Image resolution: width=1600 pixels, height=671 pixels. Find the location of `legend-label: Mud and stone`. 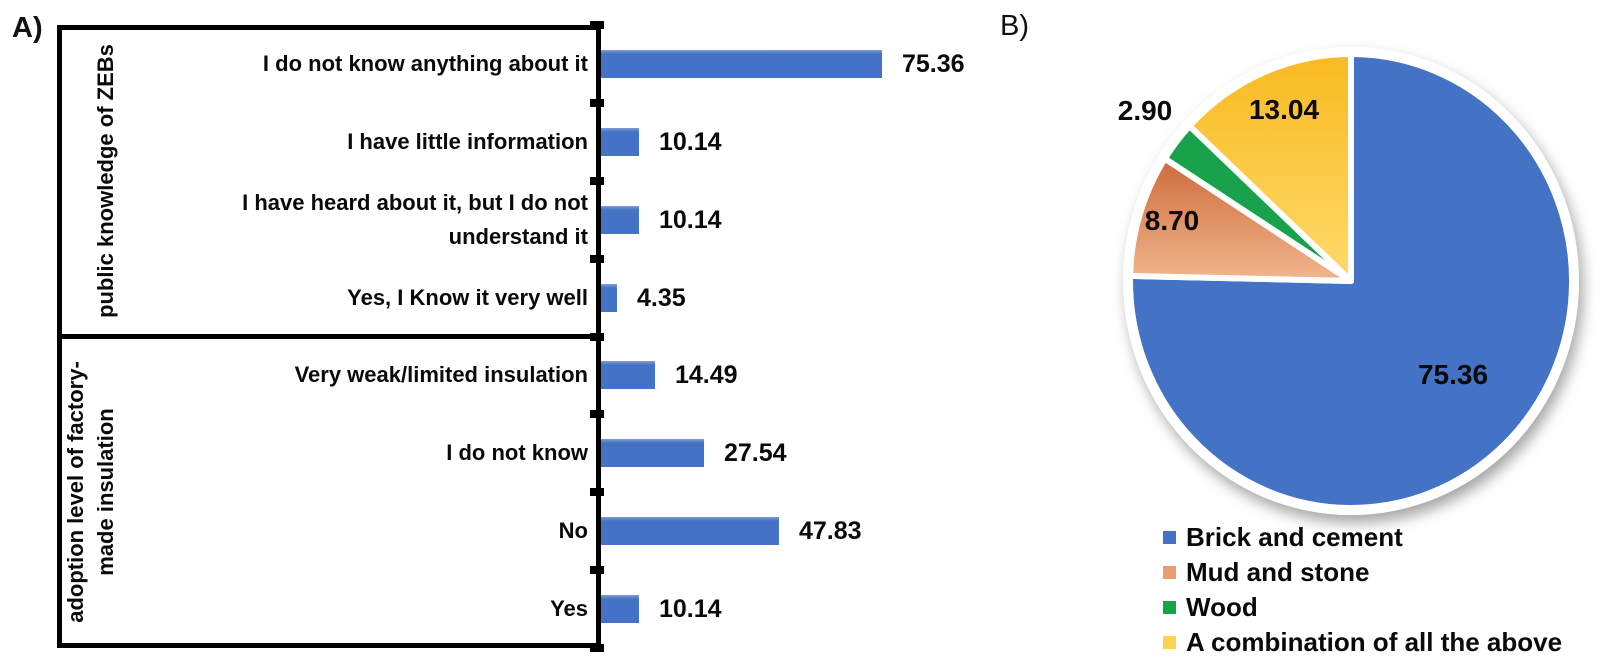

legend-label: Mud and stone is located at coordinates (1278, 572).